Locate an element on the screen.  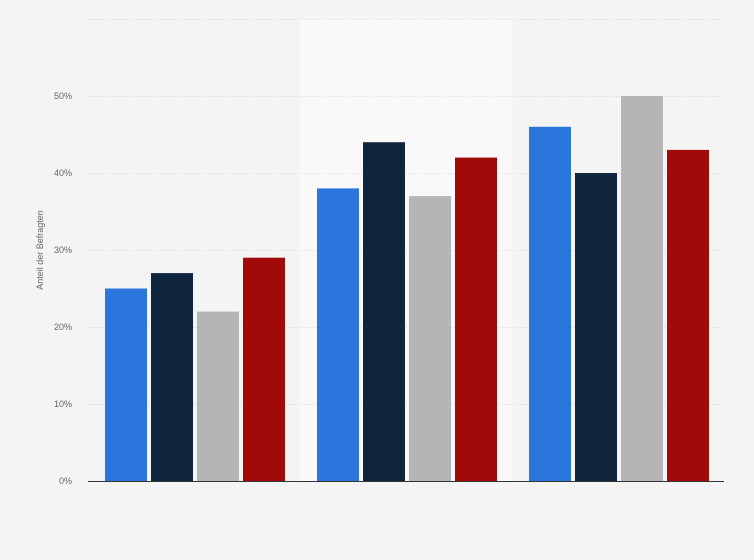
y-tick-label: 50% is located at coordinates (63, 96).